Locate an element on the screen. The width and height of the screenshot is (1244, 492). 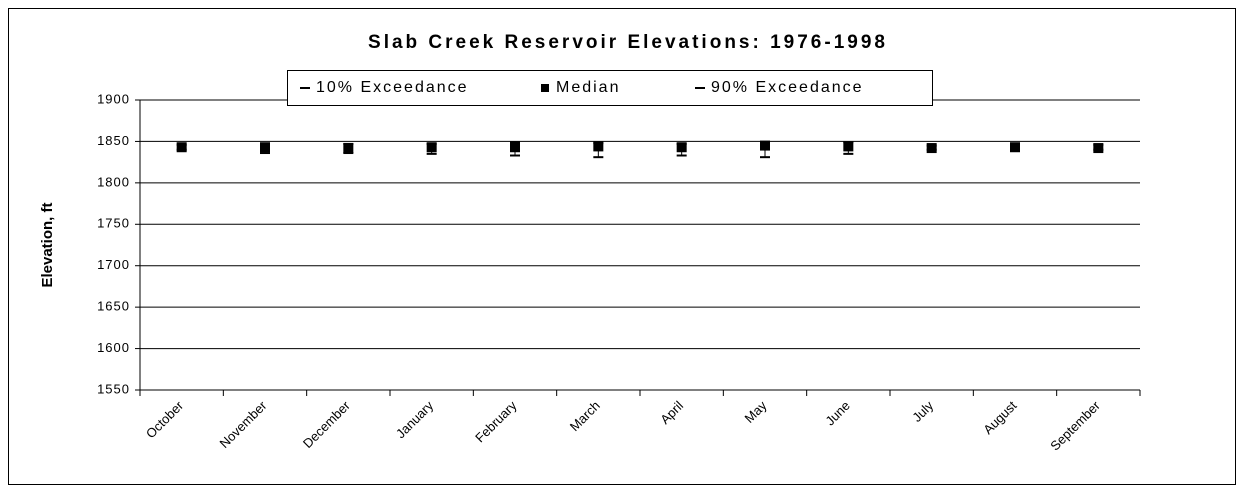
legend-label: 90% Exceedance is located at coordinates (787, 87).